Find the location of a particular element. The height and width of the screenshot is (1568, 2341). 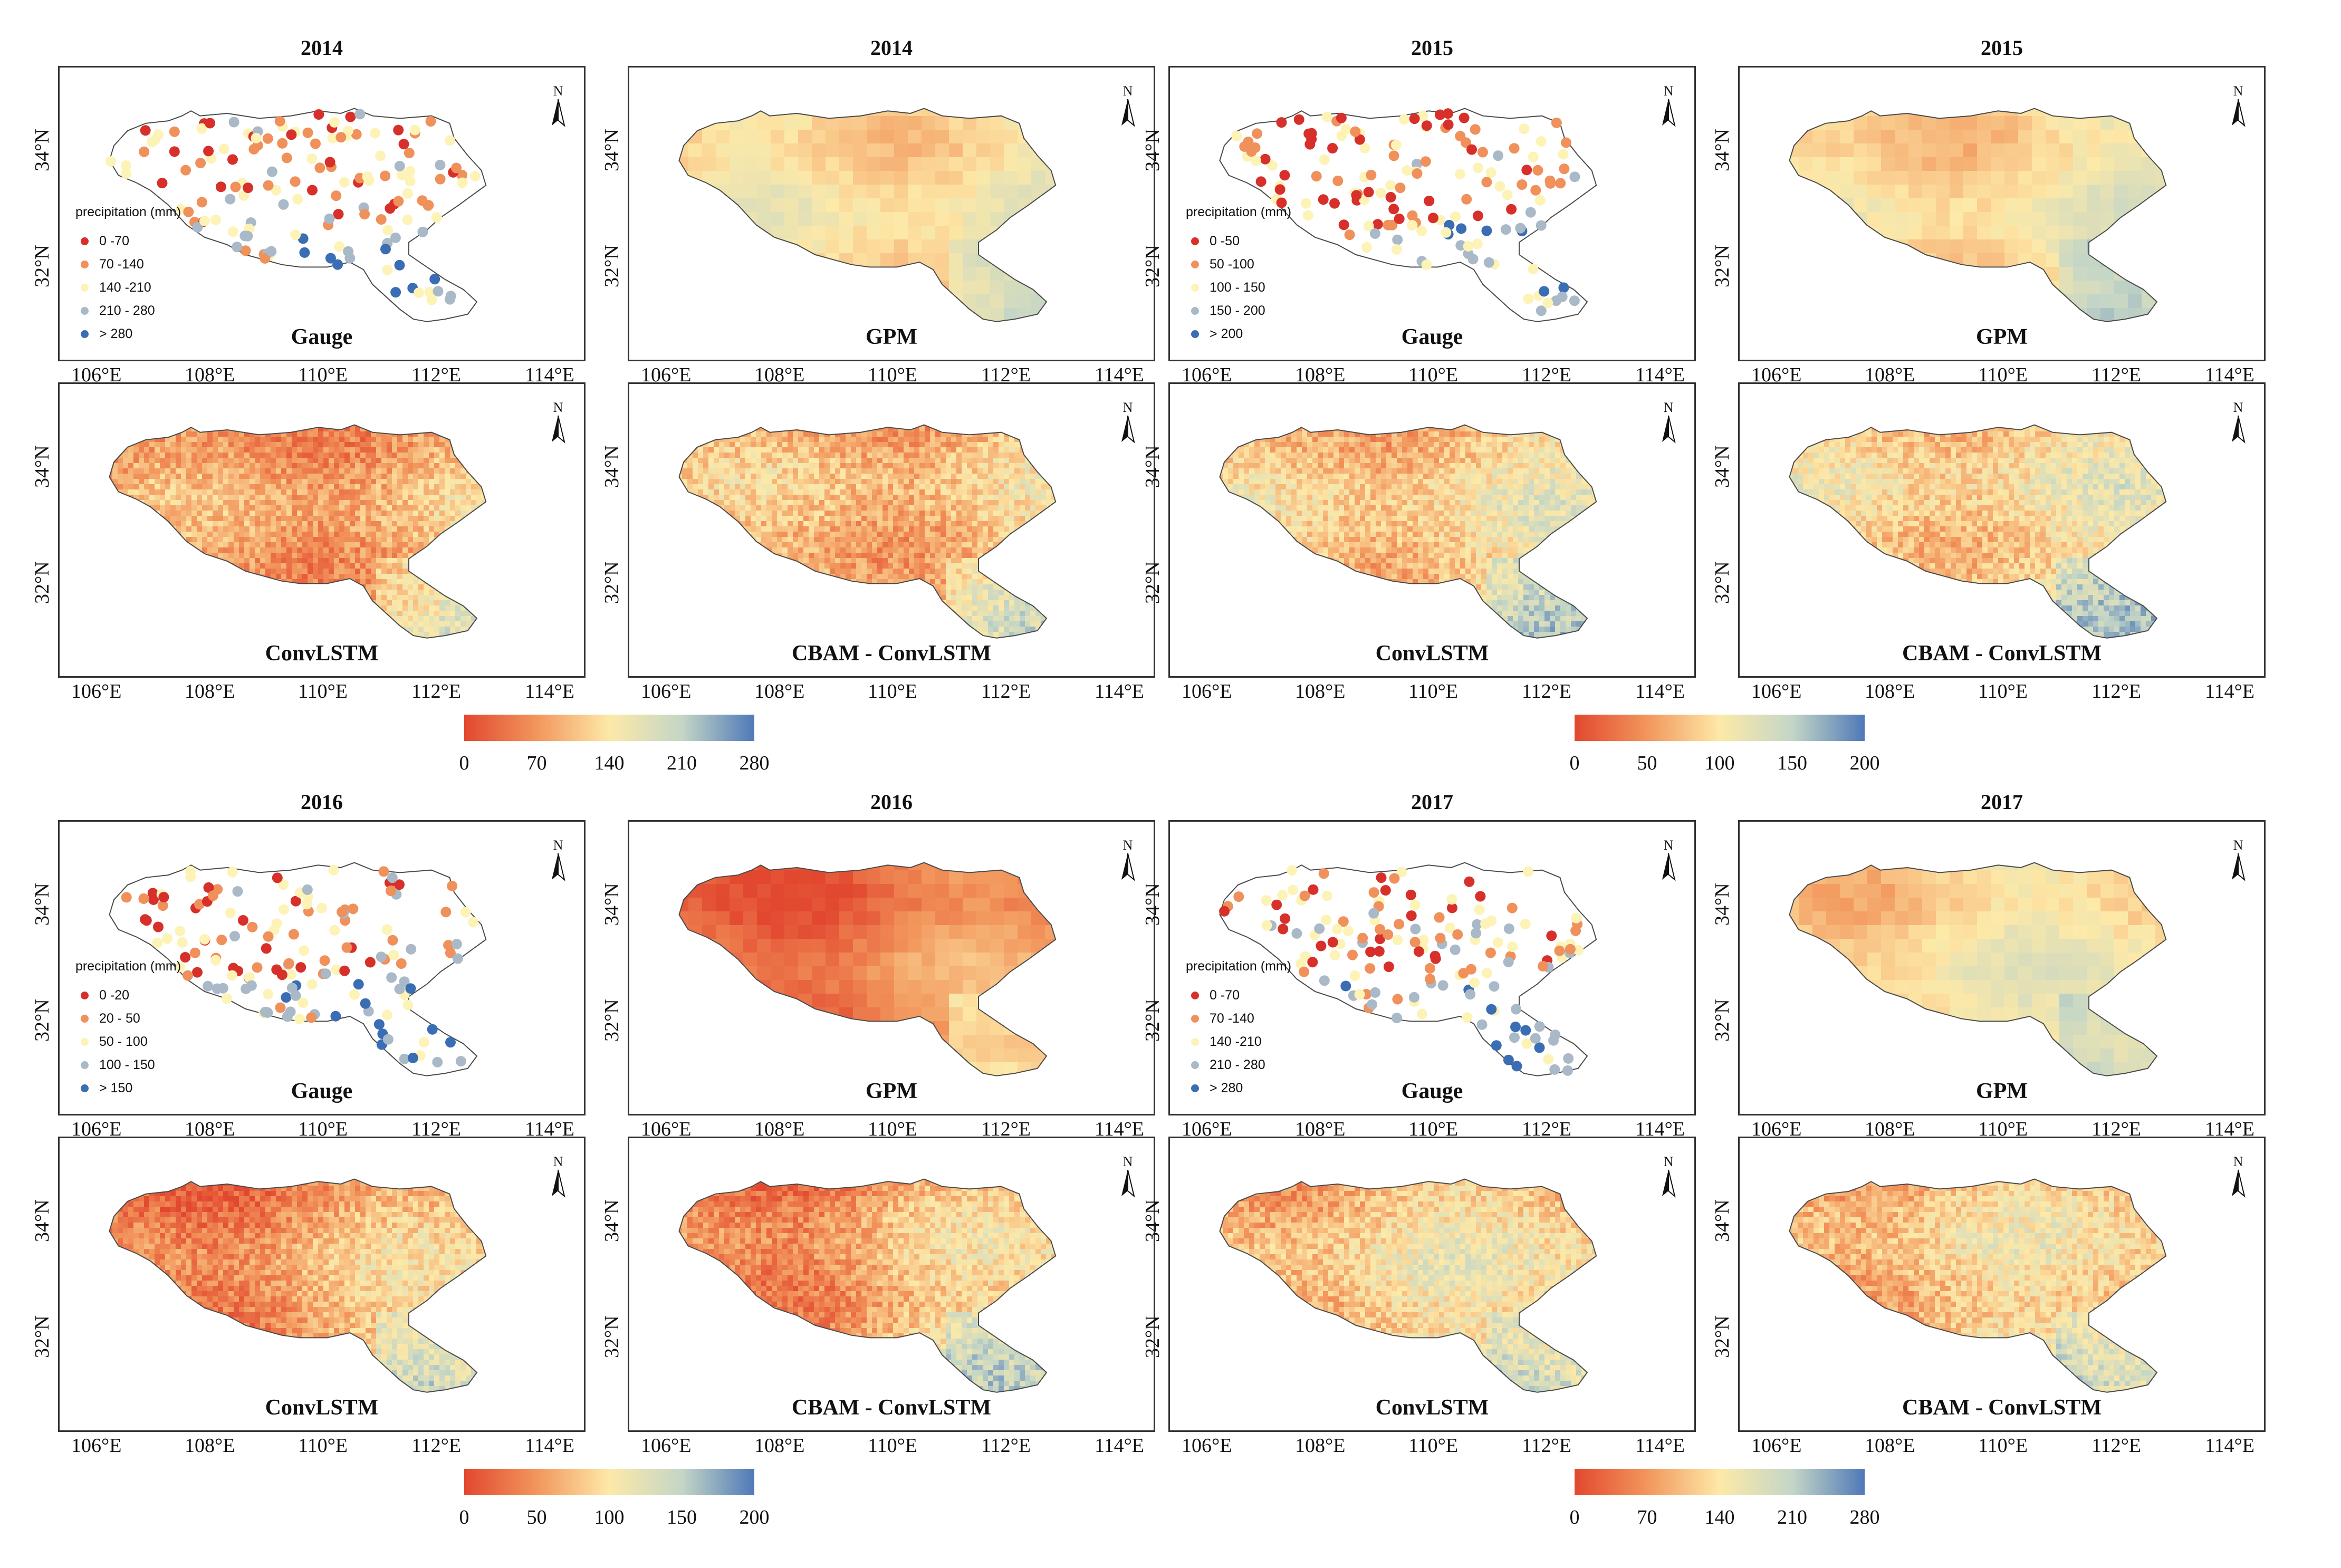

legend-item: 70 -140 is located at coordinates (1238, 1019).